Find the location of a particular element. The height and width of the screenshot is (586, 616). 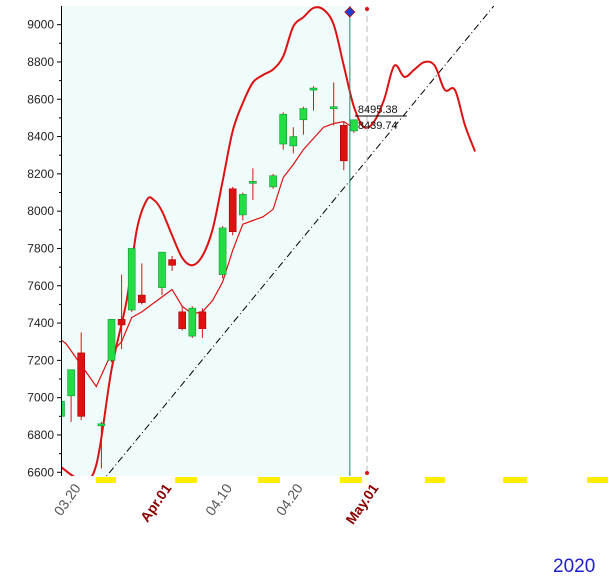

y-tick-label: 8600 is located at coordinates (40, 99).